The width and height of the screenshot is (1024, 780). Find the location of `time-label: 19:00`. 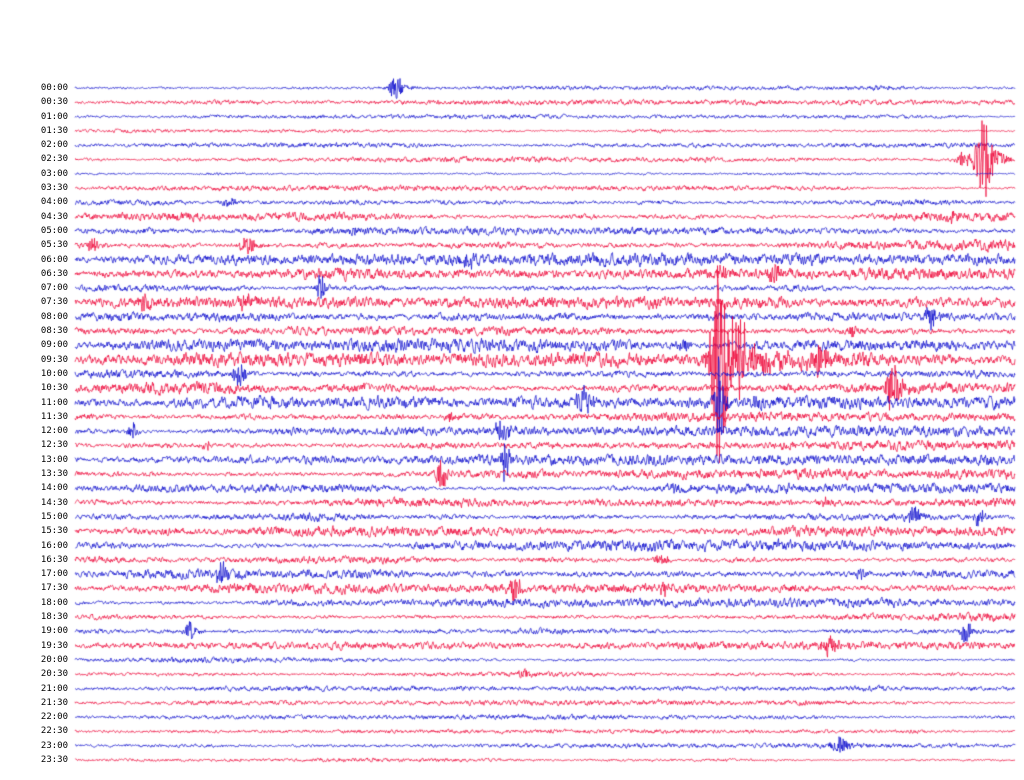

time-label: 19:00 is located at coordinates (54, 631).